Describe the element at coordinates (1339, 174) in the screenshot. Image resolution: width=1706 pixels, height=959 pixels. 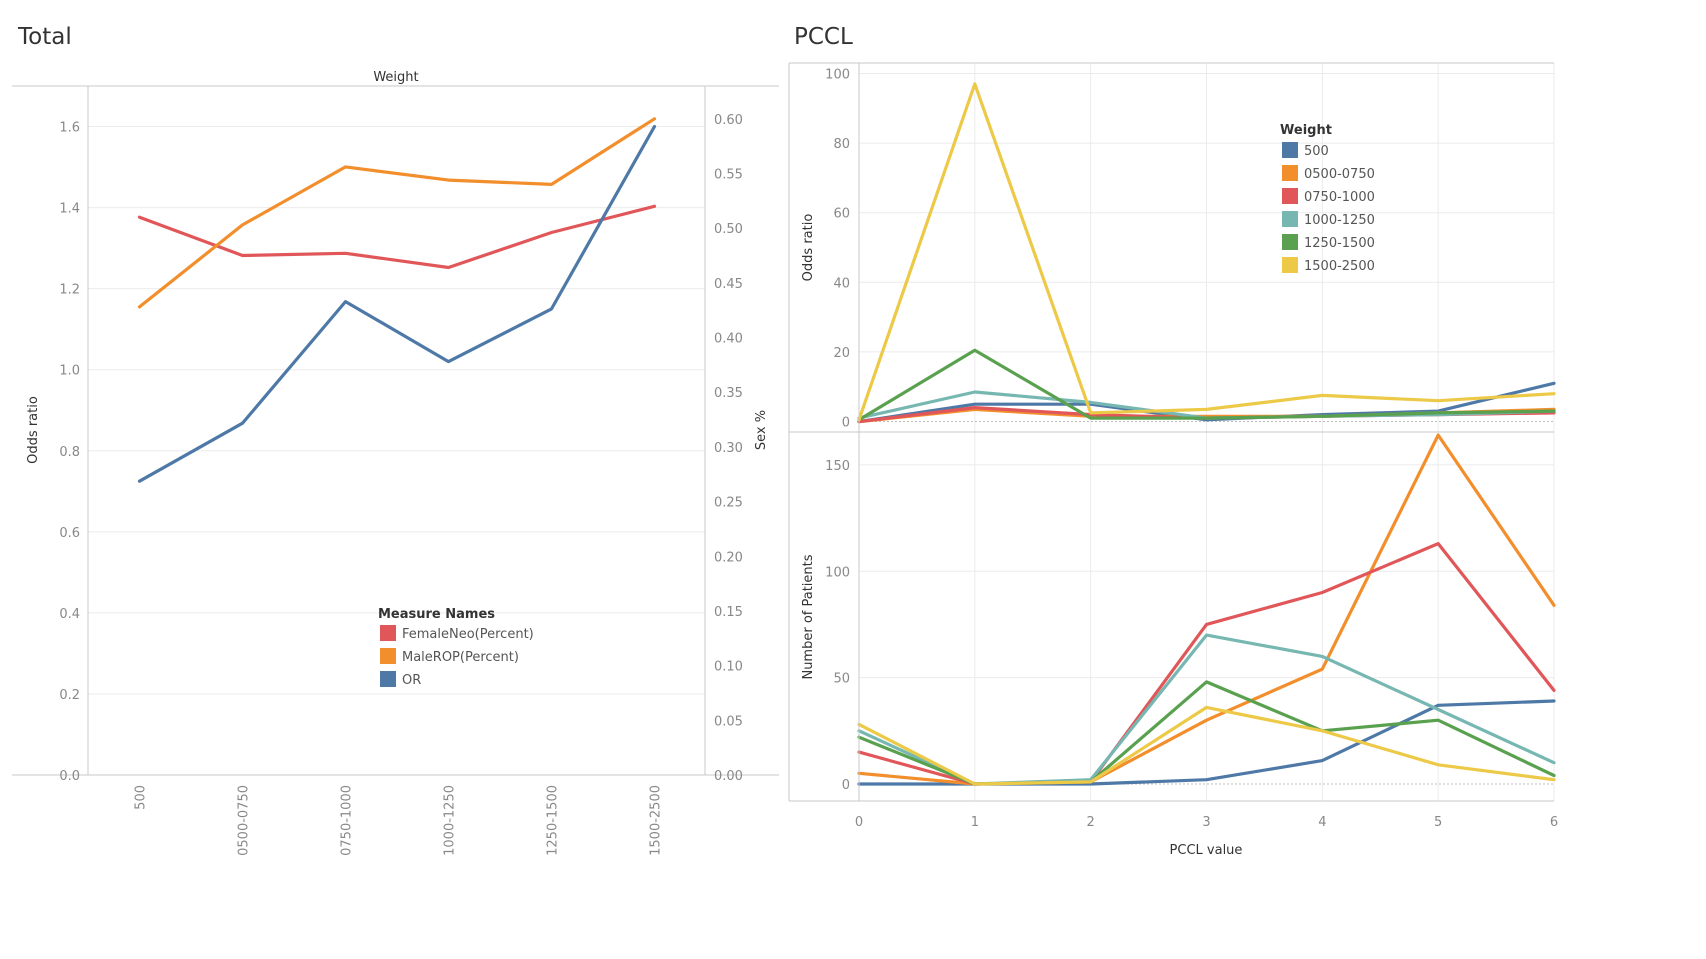
I see `pccl-legend-label: 0500-0750` at that location.